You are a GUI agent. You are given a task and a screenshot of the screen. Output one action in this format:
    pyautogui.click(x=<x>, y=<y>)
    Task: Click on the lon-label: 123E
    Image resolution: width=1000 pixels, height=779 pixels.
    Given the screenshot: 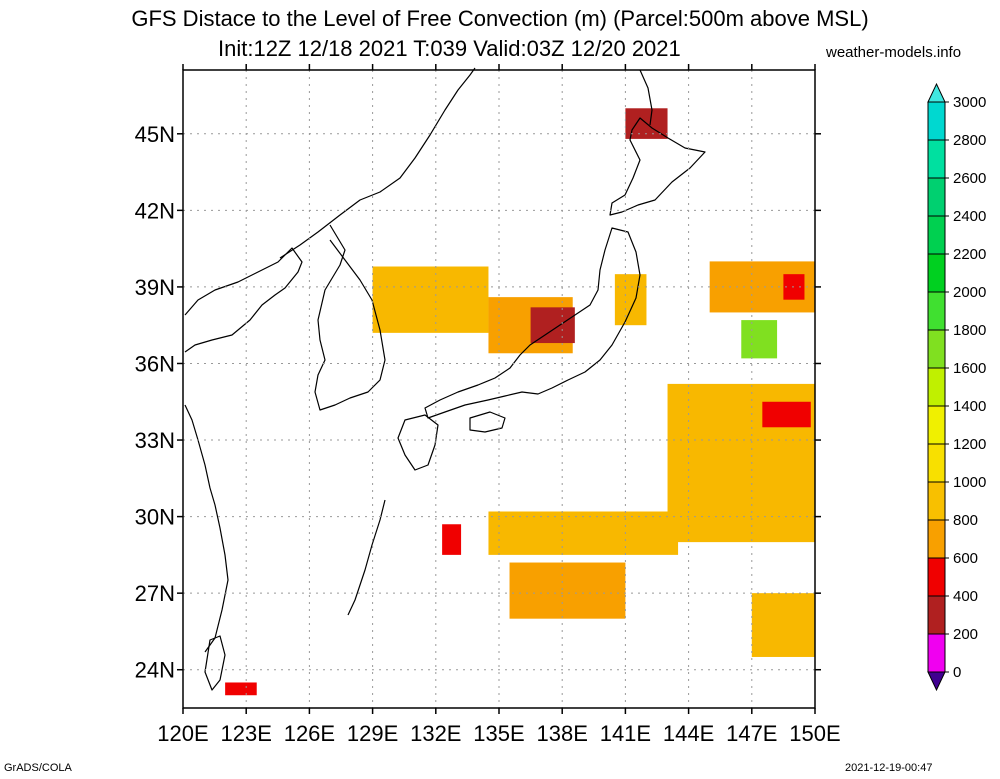 What is the action you would take?
    pyautogui.click(x=246, y=733)
    